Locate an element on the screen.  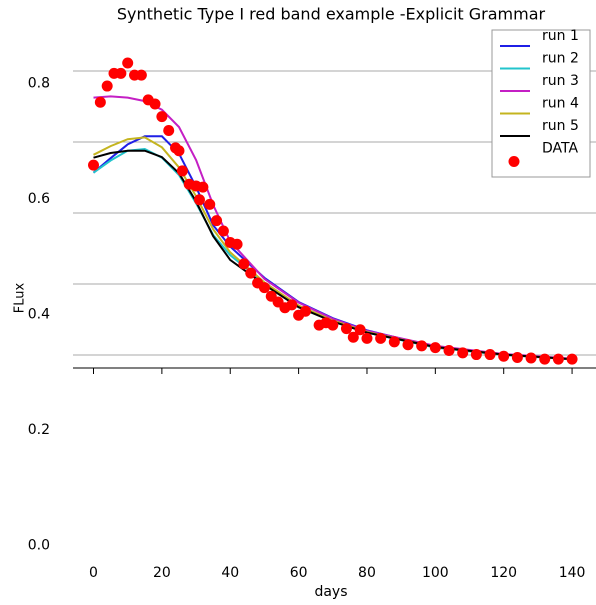
x-tick-label: 80 is located at coordinates (367, 573).